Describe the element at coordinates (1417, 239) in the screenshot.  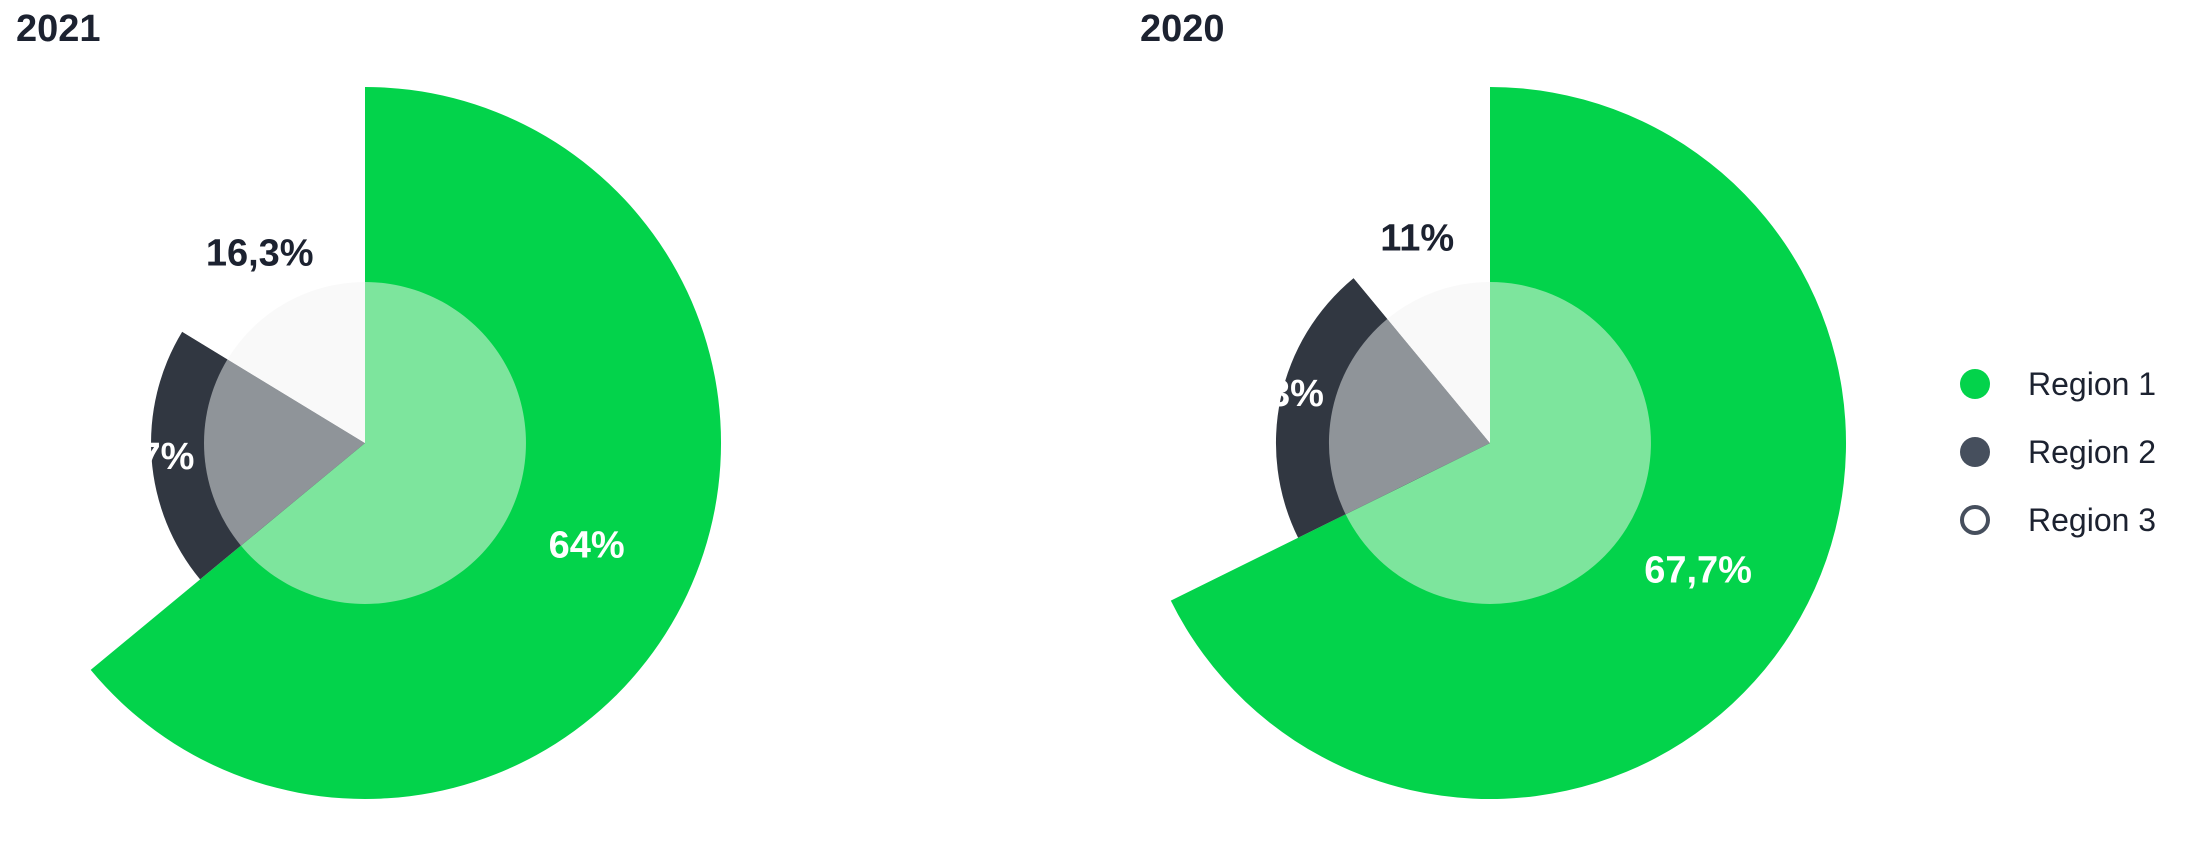
I see `slice-label-region-3: 11%` at that location.